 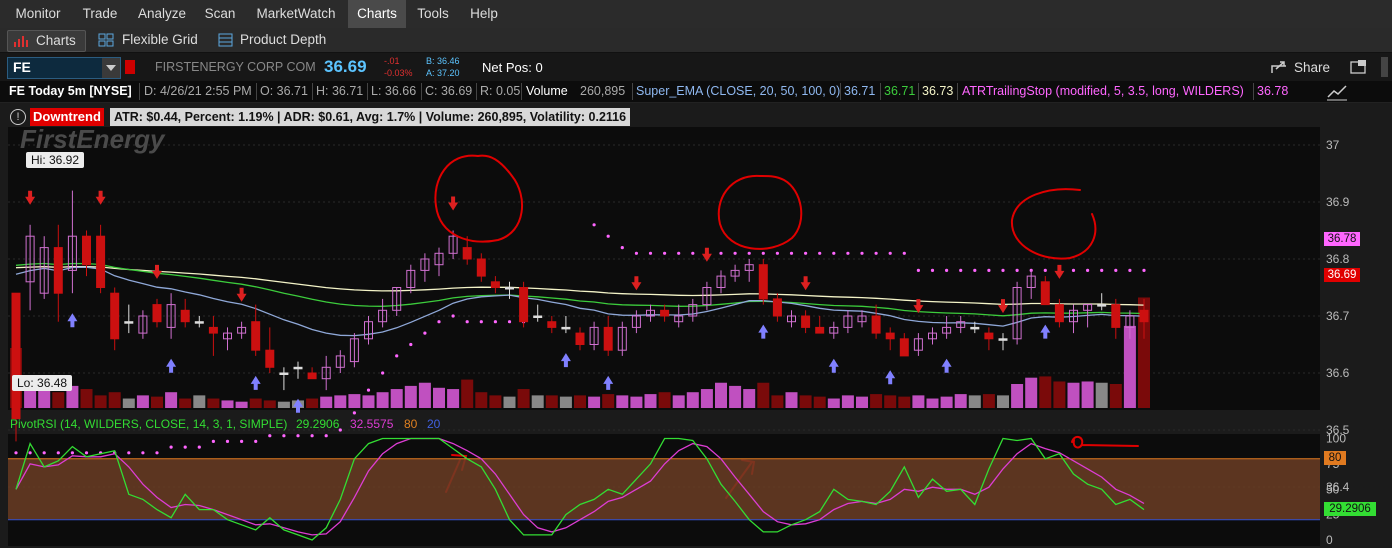 I want to click on menu-trade: Trade, so click(x=100, y=13).